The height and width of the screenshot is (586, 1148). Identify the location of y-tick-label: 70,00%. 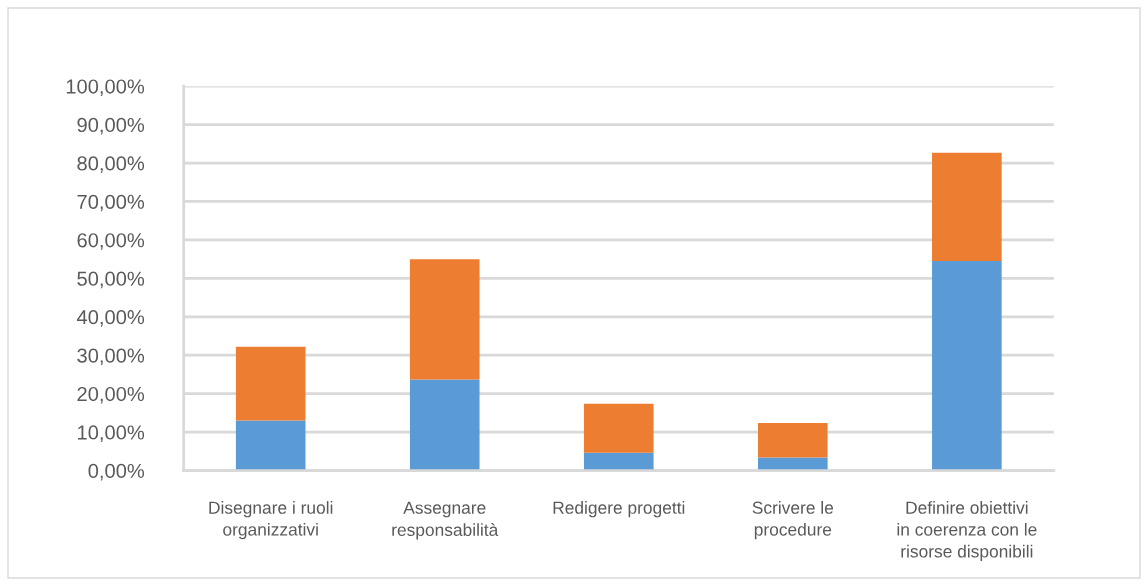
(111, 203).